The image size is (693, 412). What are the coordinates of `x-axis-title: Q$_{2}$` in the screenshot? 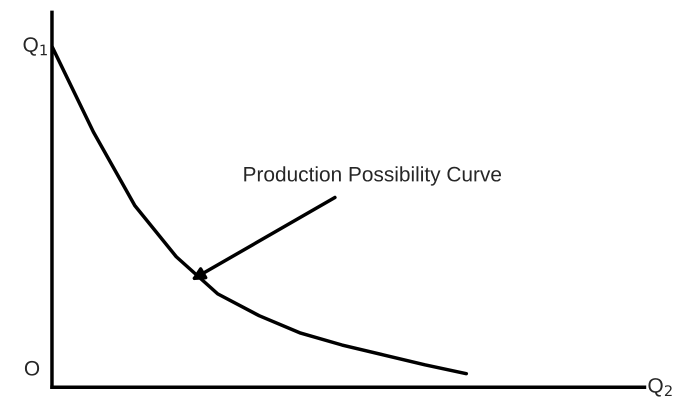 It's located at (660, 387).